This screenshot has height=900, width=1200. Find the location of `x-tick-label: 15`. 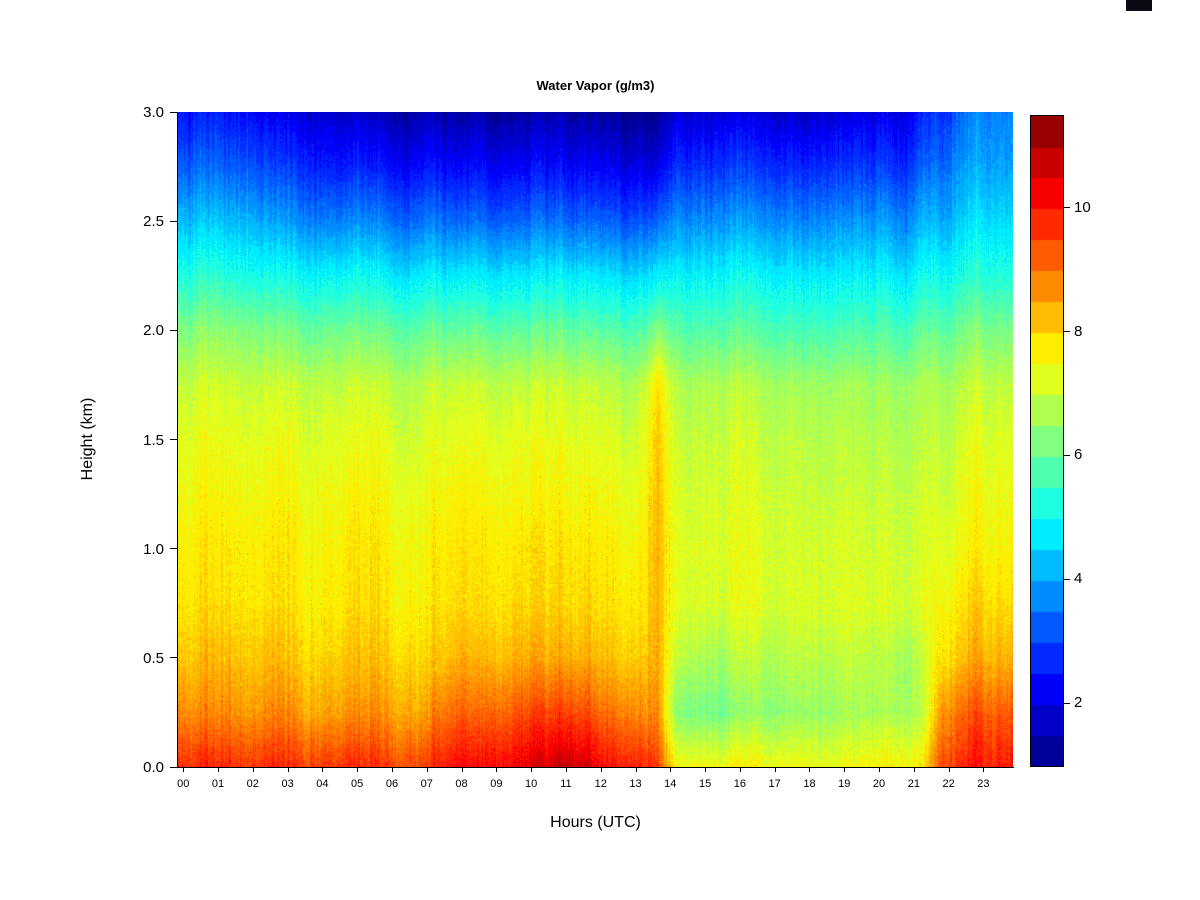

x-tick-label: 15 is located at coordinates (705, 784).